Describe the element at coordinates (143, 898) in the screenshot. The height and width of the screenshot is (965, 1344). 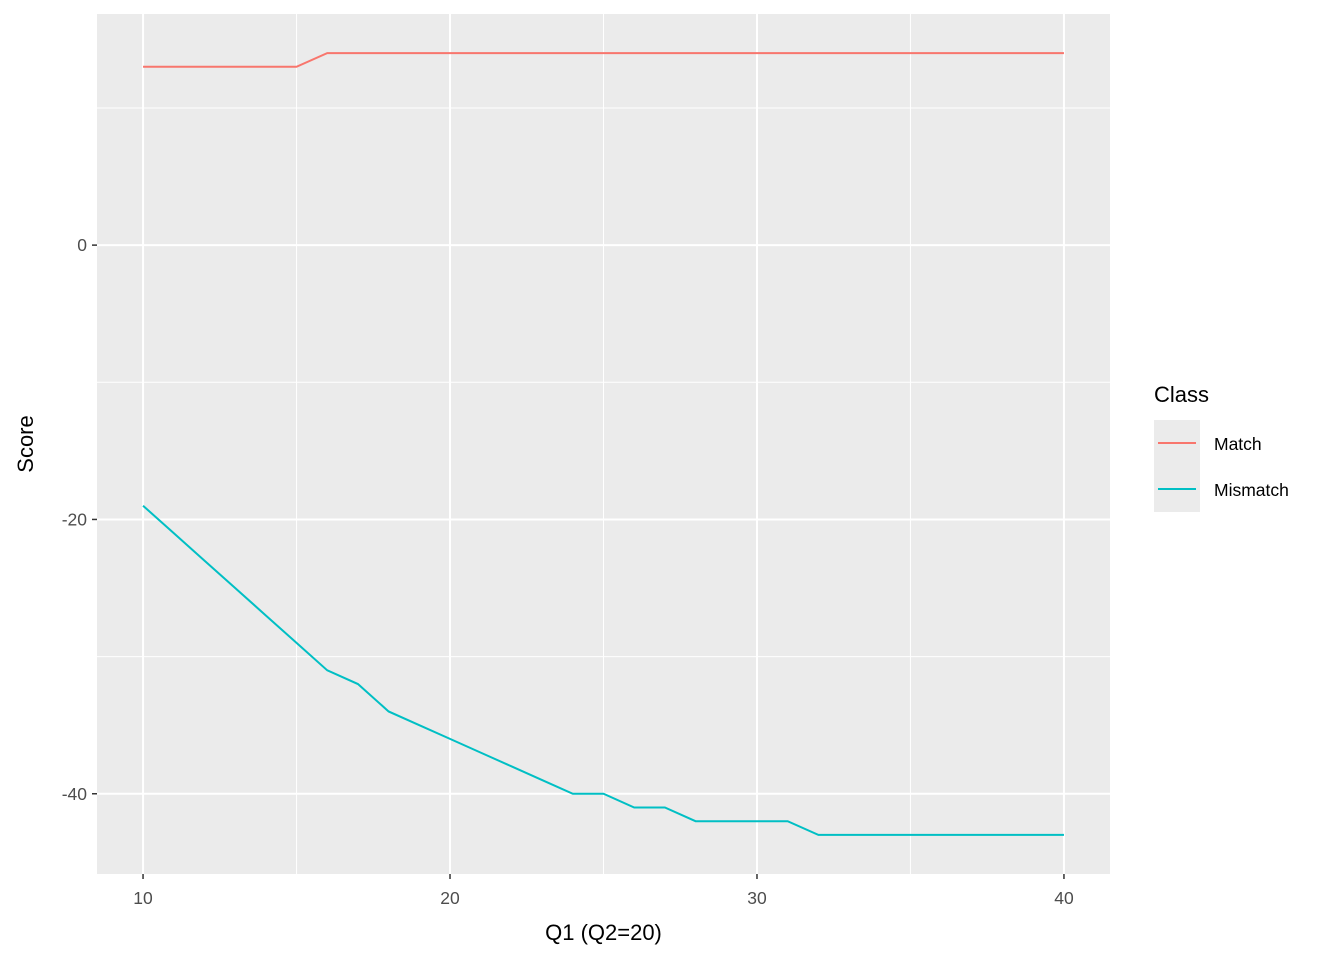
I see `x-tick-label: 10` at that location.